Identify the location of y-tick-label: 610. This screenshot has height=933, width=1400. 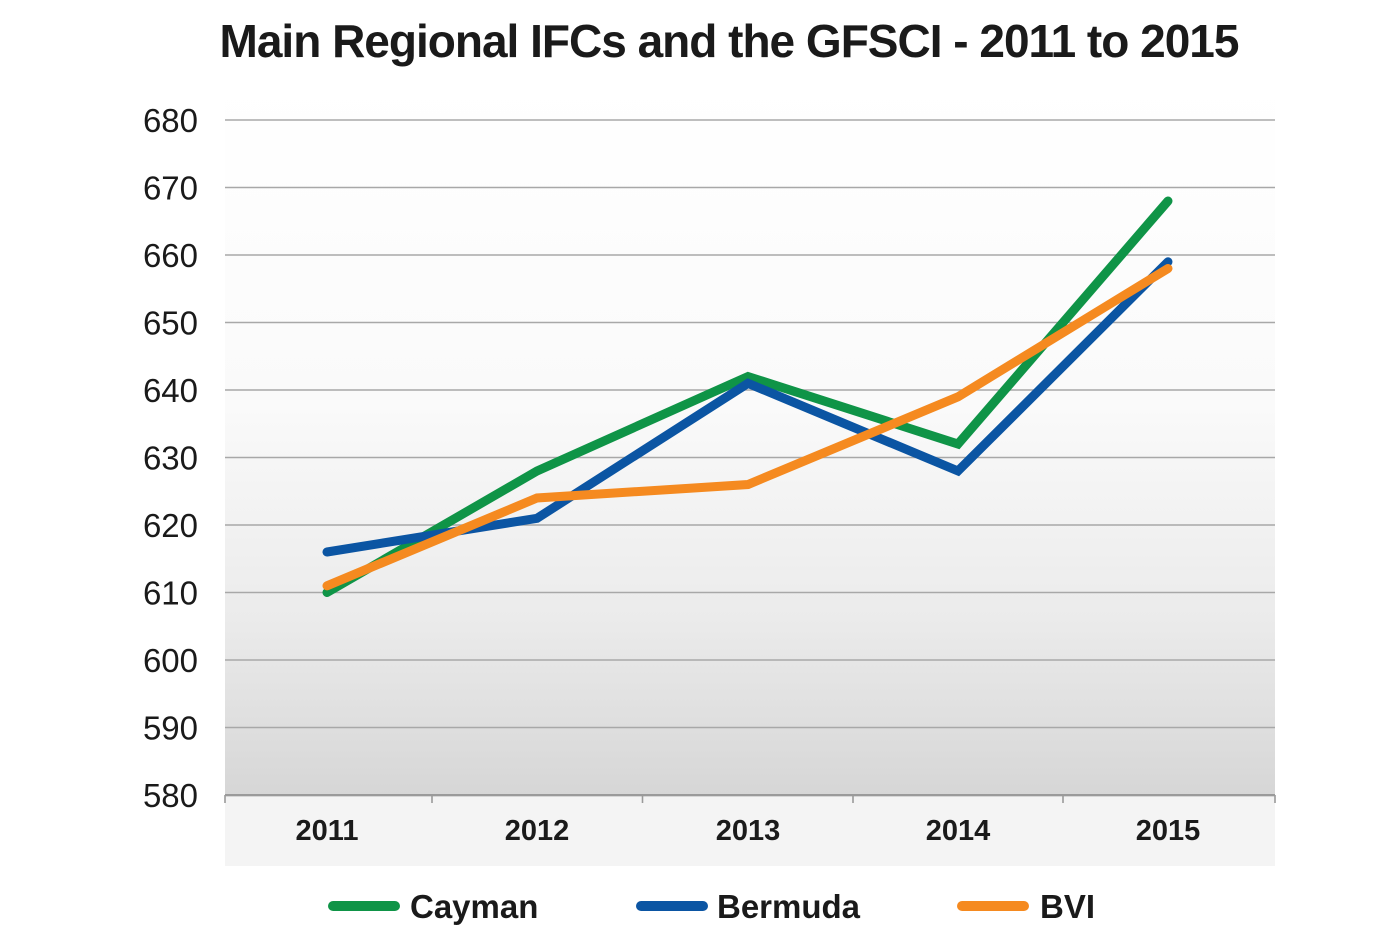
(170, 593).